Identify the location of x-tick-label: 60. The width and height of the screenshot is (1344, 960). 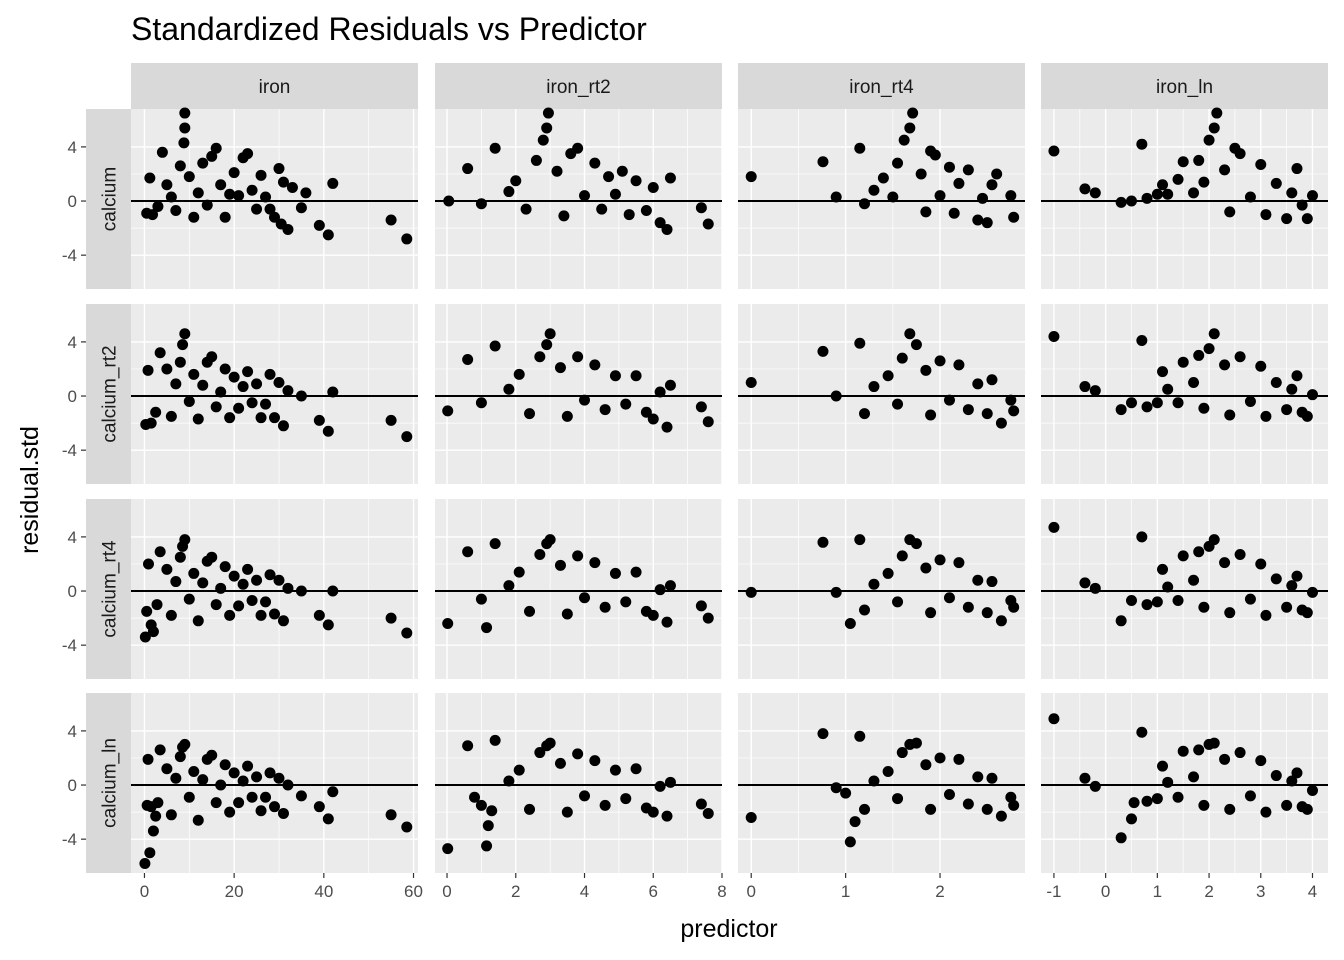
(413, 891).